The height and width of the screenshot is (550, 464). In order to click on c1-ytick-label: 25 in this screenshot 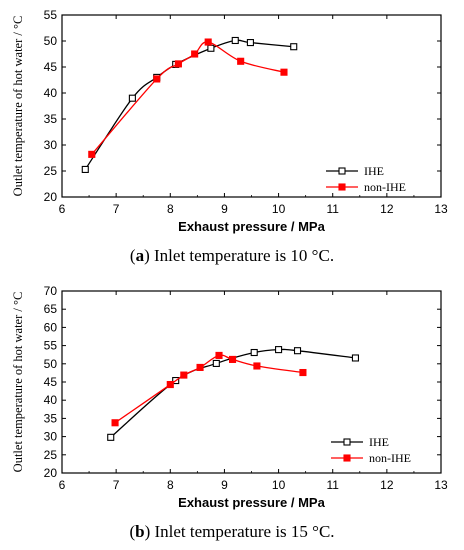, I will do `click(51, 455)`.